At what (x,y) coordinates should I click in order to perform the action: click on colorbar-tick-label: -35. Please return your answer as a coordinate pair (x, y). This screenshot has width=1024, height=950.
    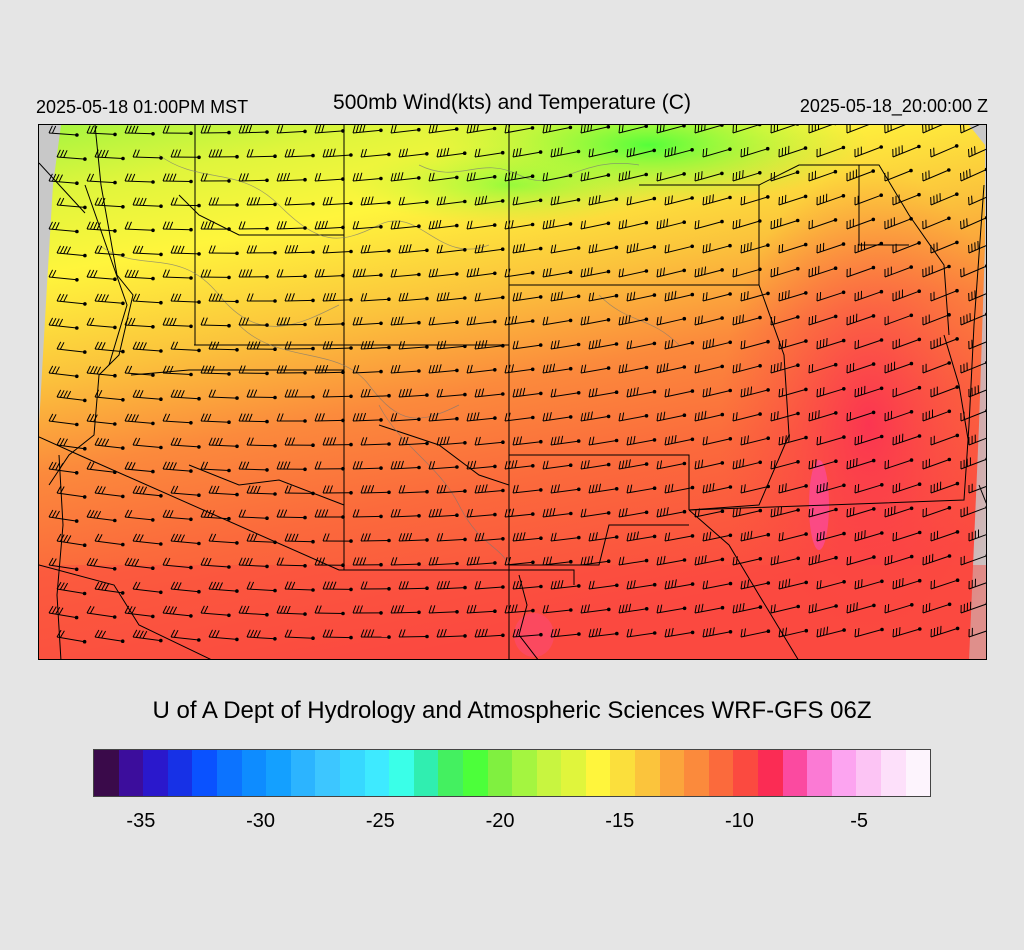
    Looking at the image, I should click on (141, 821).